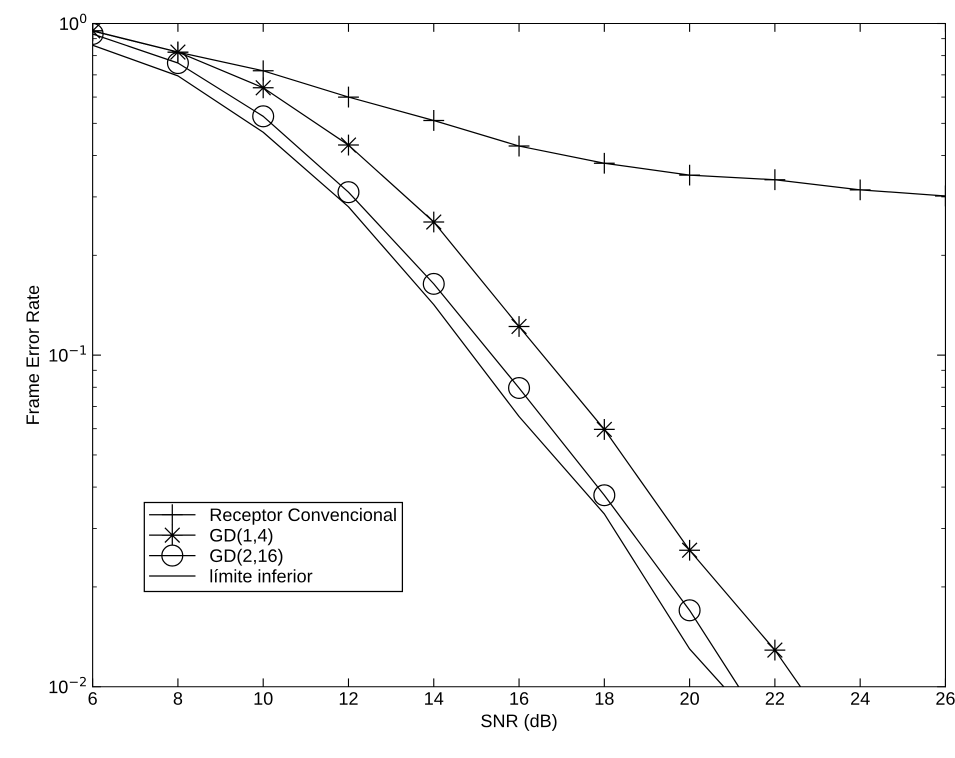 This screenshot has height=758, width=955. I want to click on y-tick-label: 10$^{−1}$, so click(68, 353).